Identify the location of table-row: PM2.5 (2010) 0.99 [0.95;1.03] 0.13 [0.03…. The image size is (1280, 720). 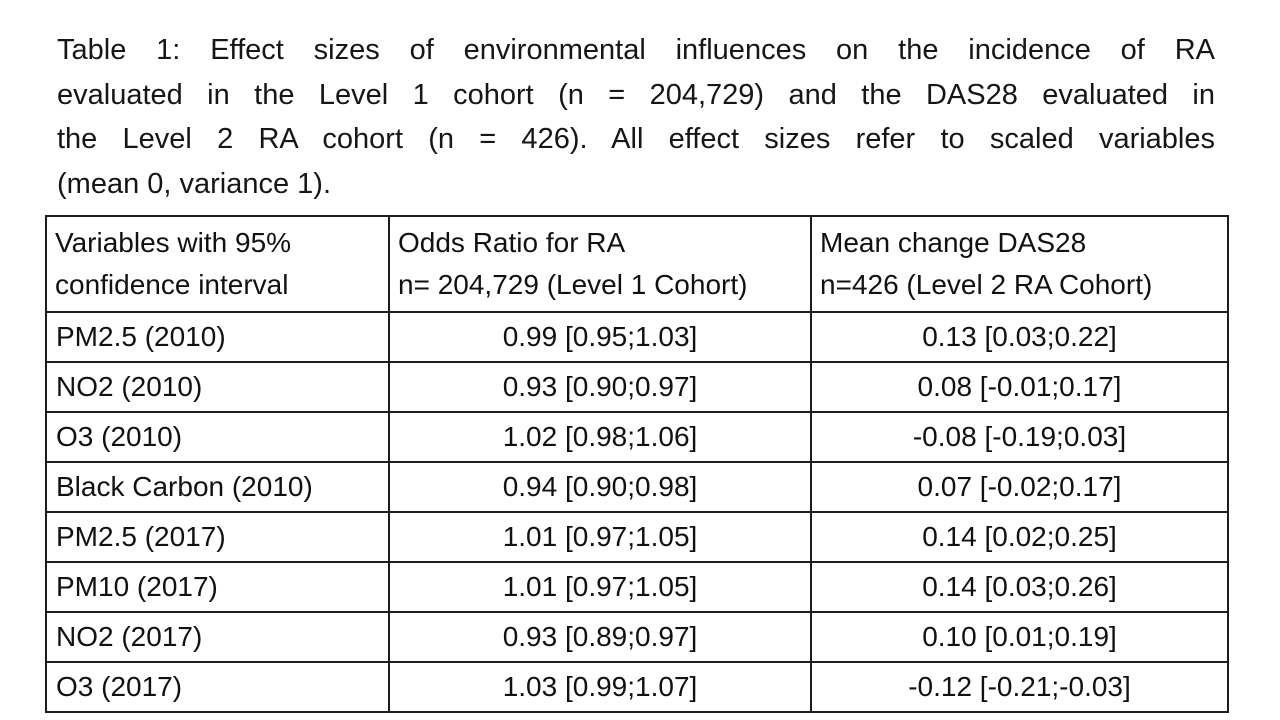
(637, 337).